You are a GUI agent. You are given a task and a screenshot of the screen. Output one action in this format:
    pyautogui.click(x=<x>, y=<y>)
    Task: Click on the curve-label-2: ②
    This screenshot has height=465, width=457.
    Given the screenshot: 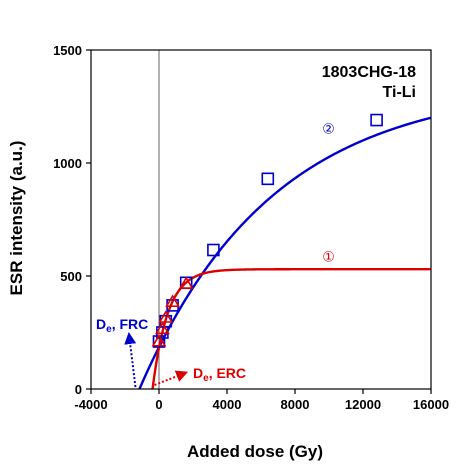 What is the action you would take?
    pyautogui.click(x=328, y=130)
    